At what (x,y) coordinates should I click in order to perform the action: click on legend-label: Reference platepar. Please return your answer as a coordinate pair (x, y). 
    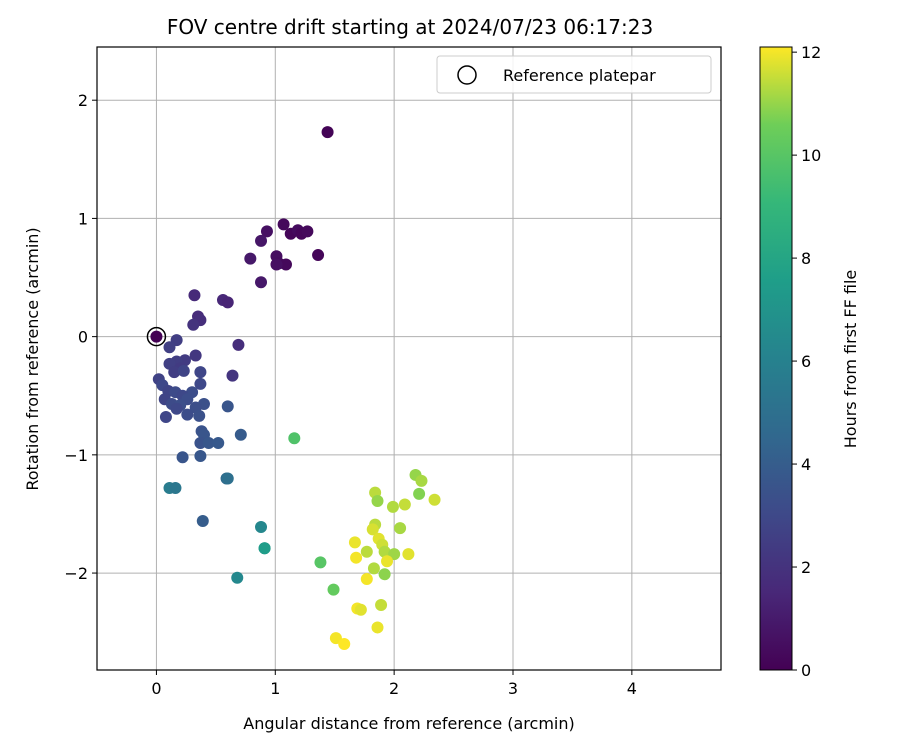
    Looking at the image, I should click on (579, 75).